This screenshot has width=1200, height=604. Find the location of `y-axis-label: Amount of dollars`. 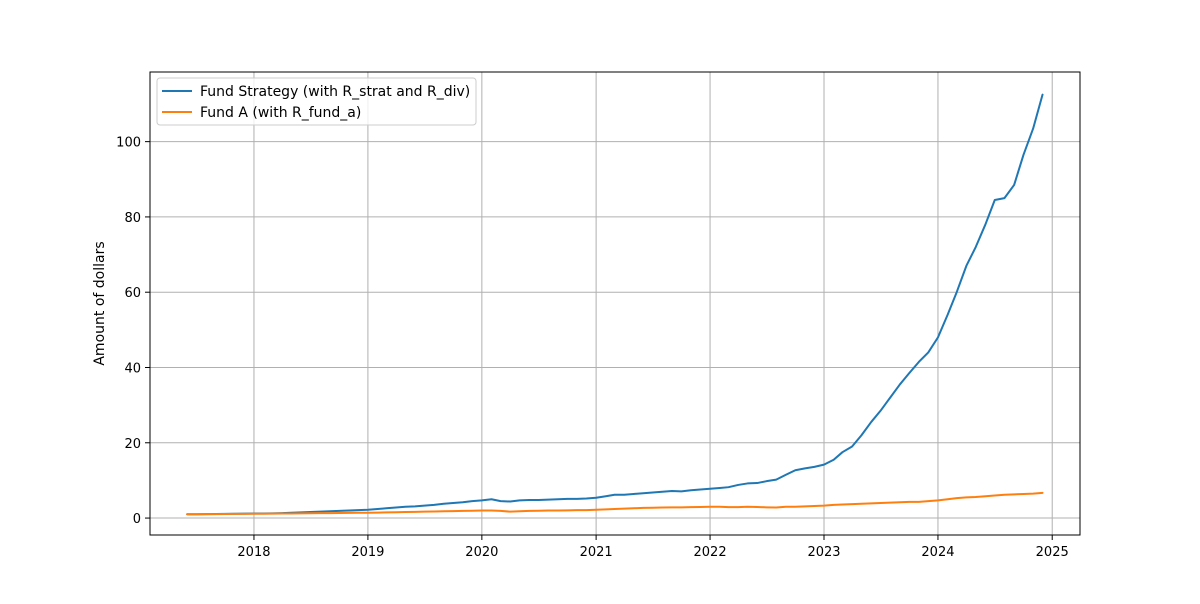

y-axis-label: Amount of dollars is located at coordinates (100, 303).